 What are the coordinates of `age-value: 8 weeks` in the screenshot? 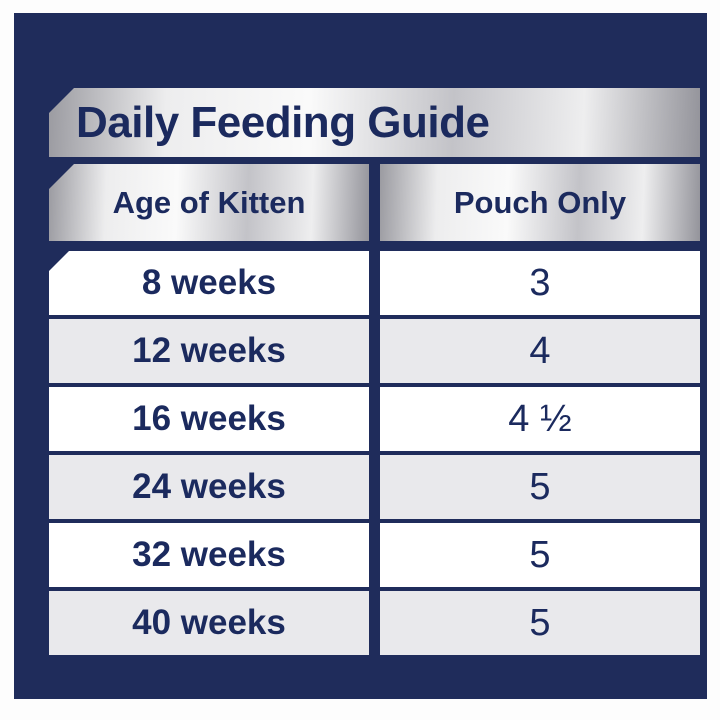 It's located at (209, 282).